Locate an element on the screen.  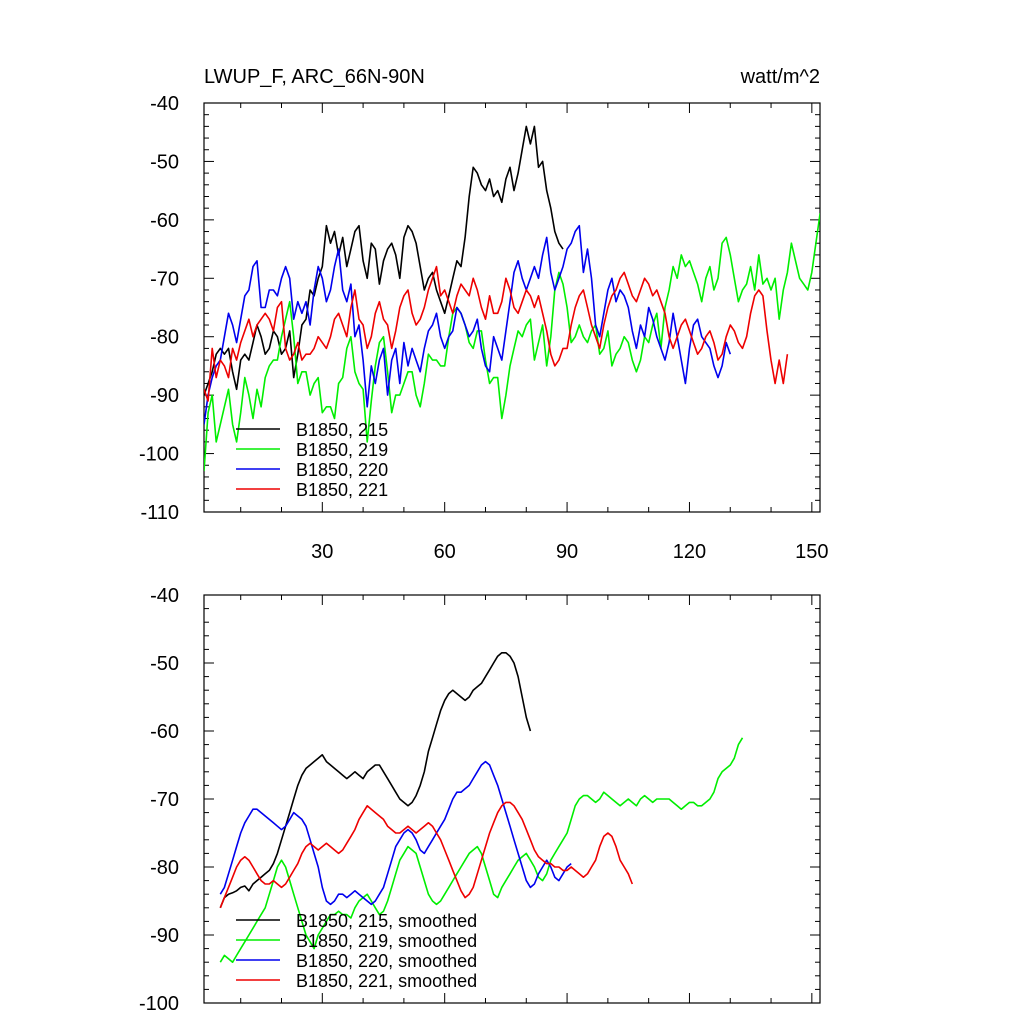
x-tick-label: 30 is located at coordinates (322, 552).